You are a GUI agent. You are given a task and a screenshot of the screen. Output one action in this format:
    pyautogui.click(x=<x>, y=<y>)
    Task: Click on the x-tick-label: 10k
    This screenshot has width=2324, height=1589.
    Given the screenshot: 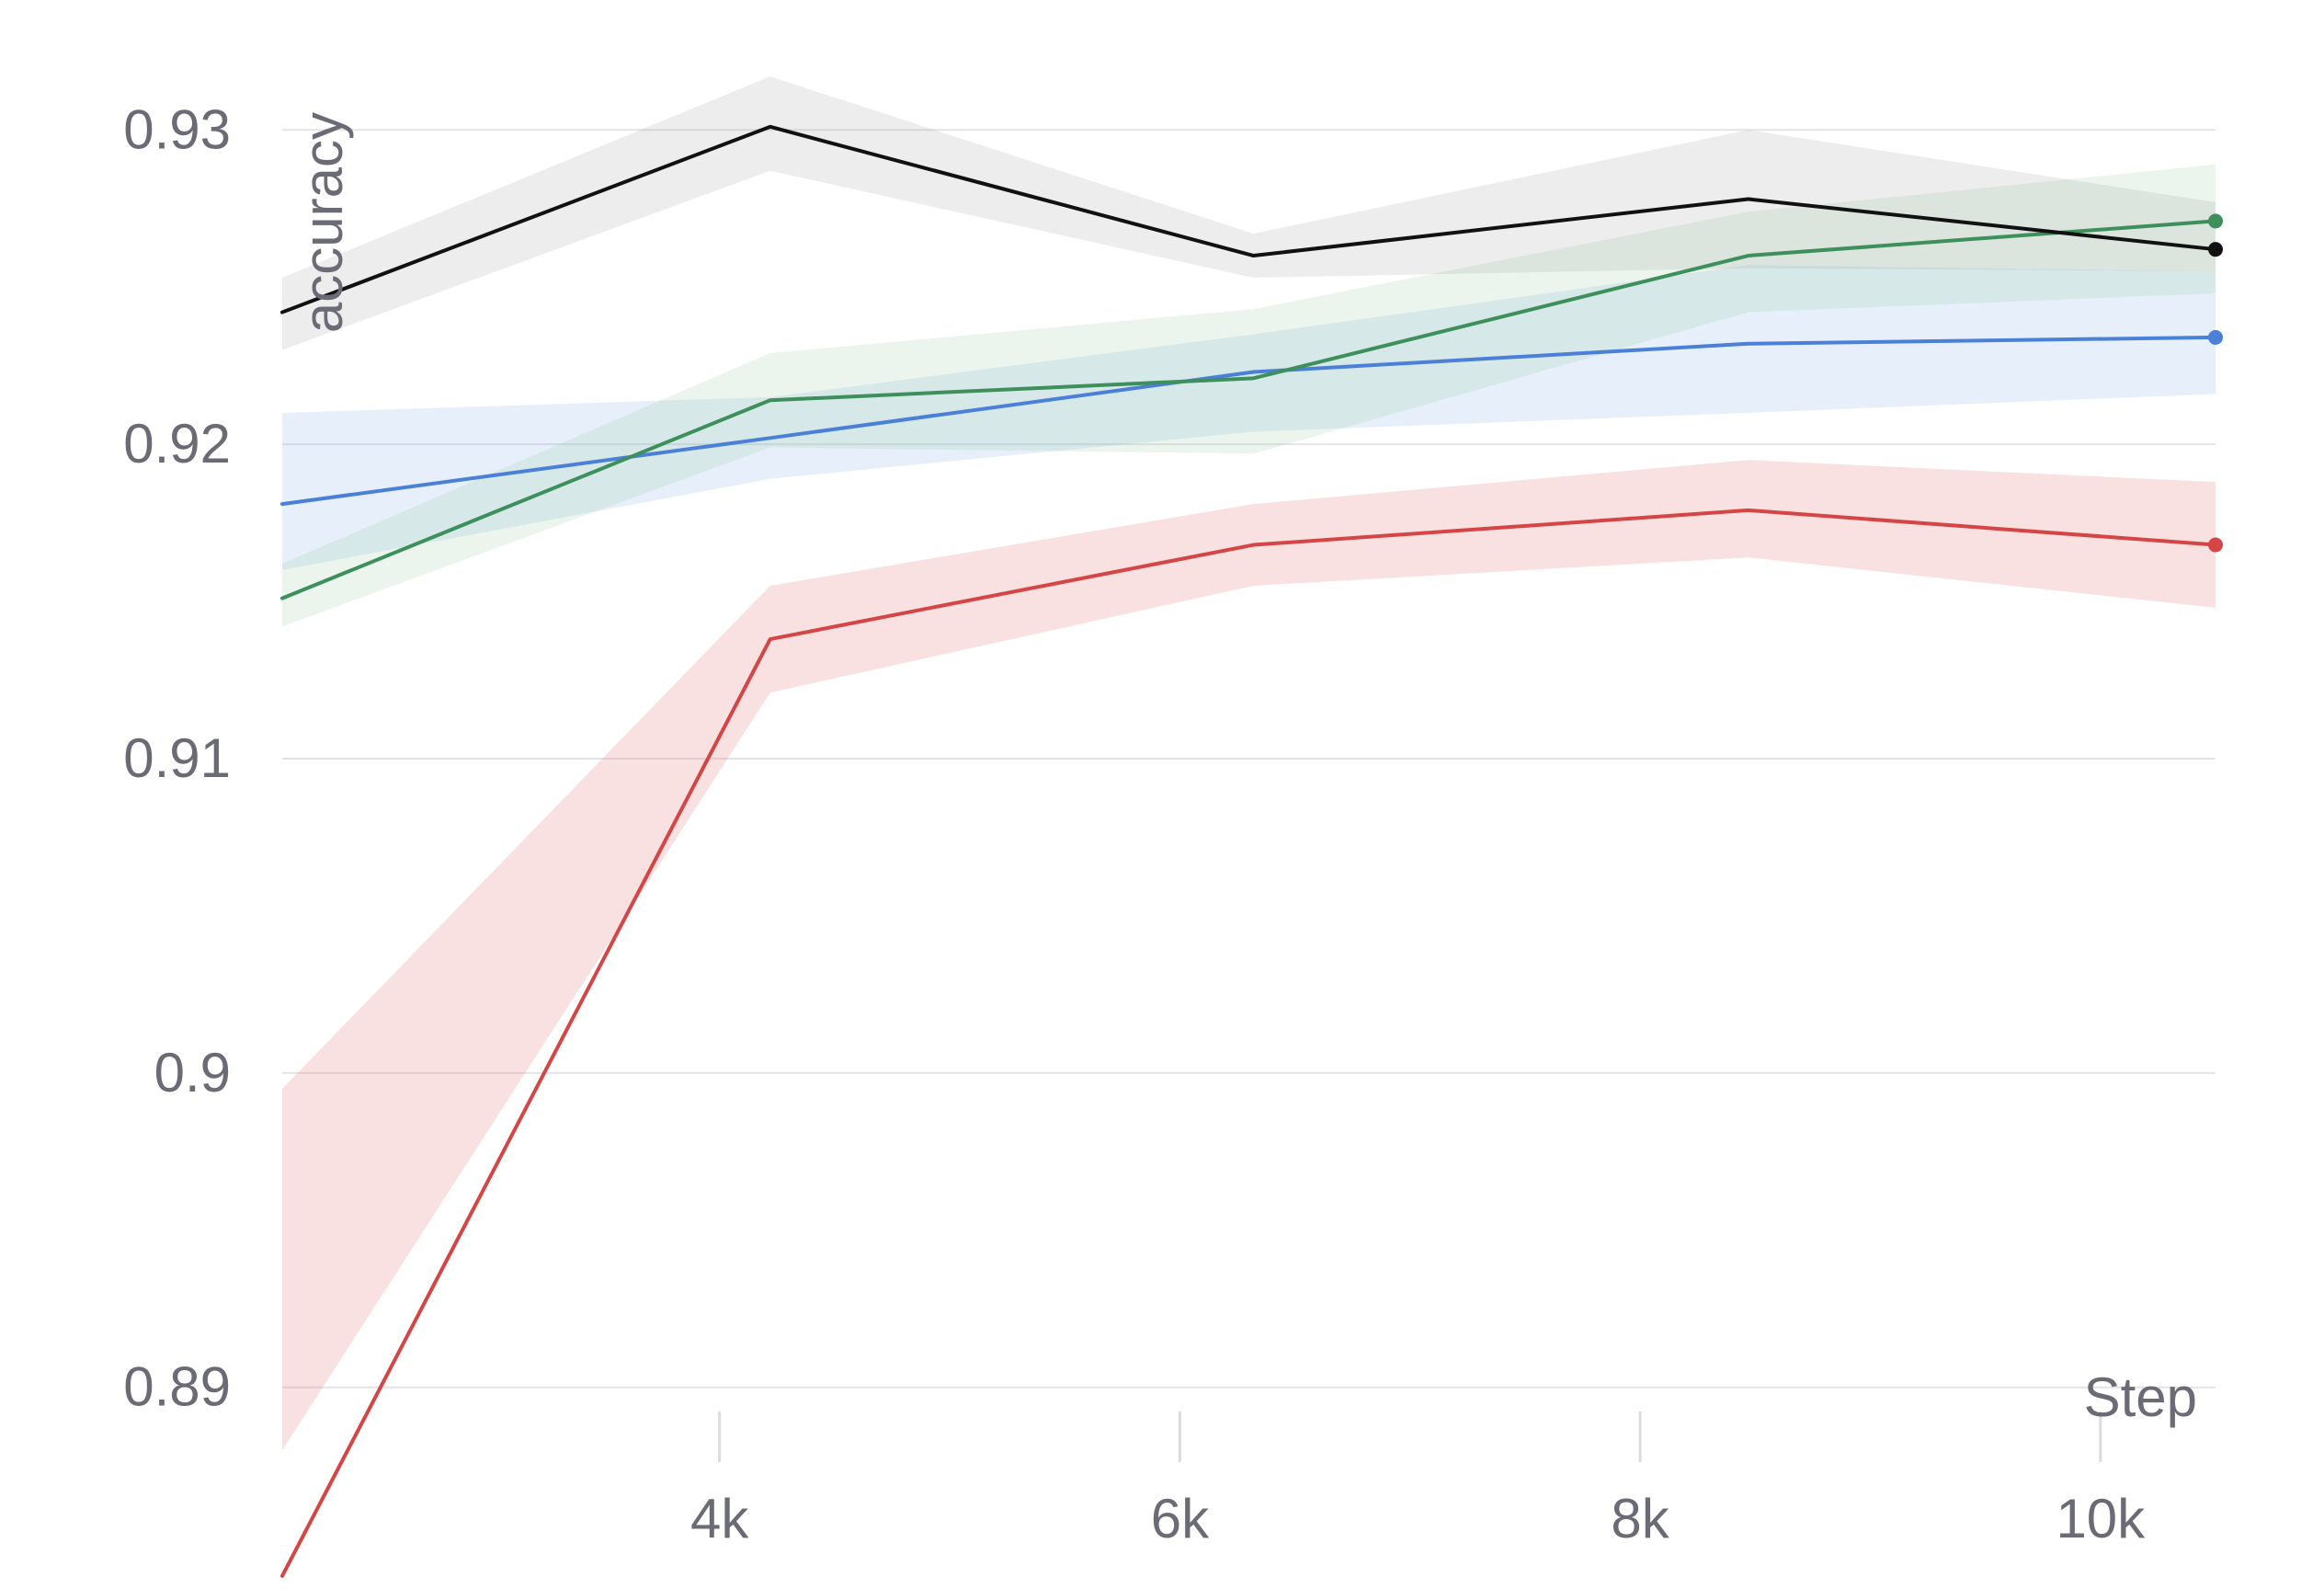 What is the action you would take?
    pyautogui.click(x=2101, y=1519)
    